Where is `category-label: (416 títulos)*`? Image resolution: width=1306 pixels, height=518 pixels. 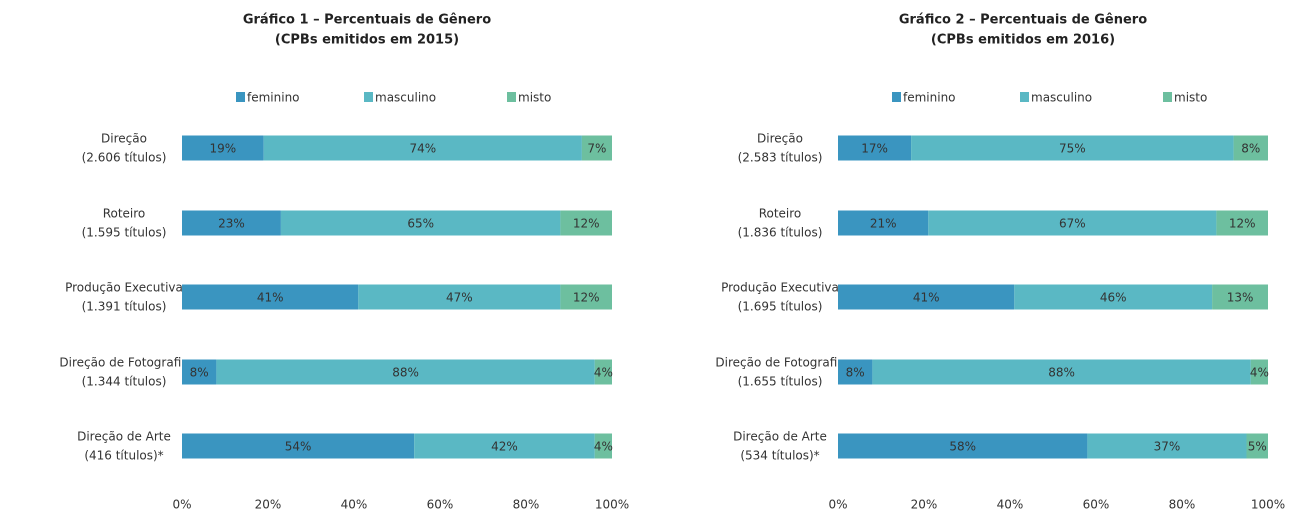
category-label: (416 títulos)* is located at coordinates (123, 456).